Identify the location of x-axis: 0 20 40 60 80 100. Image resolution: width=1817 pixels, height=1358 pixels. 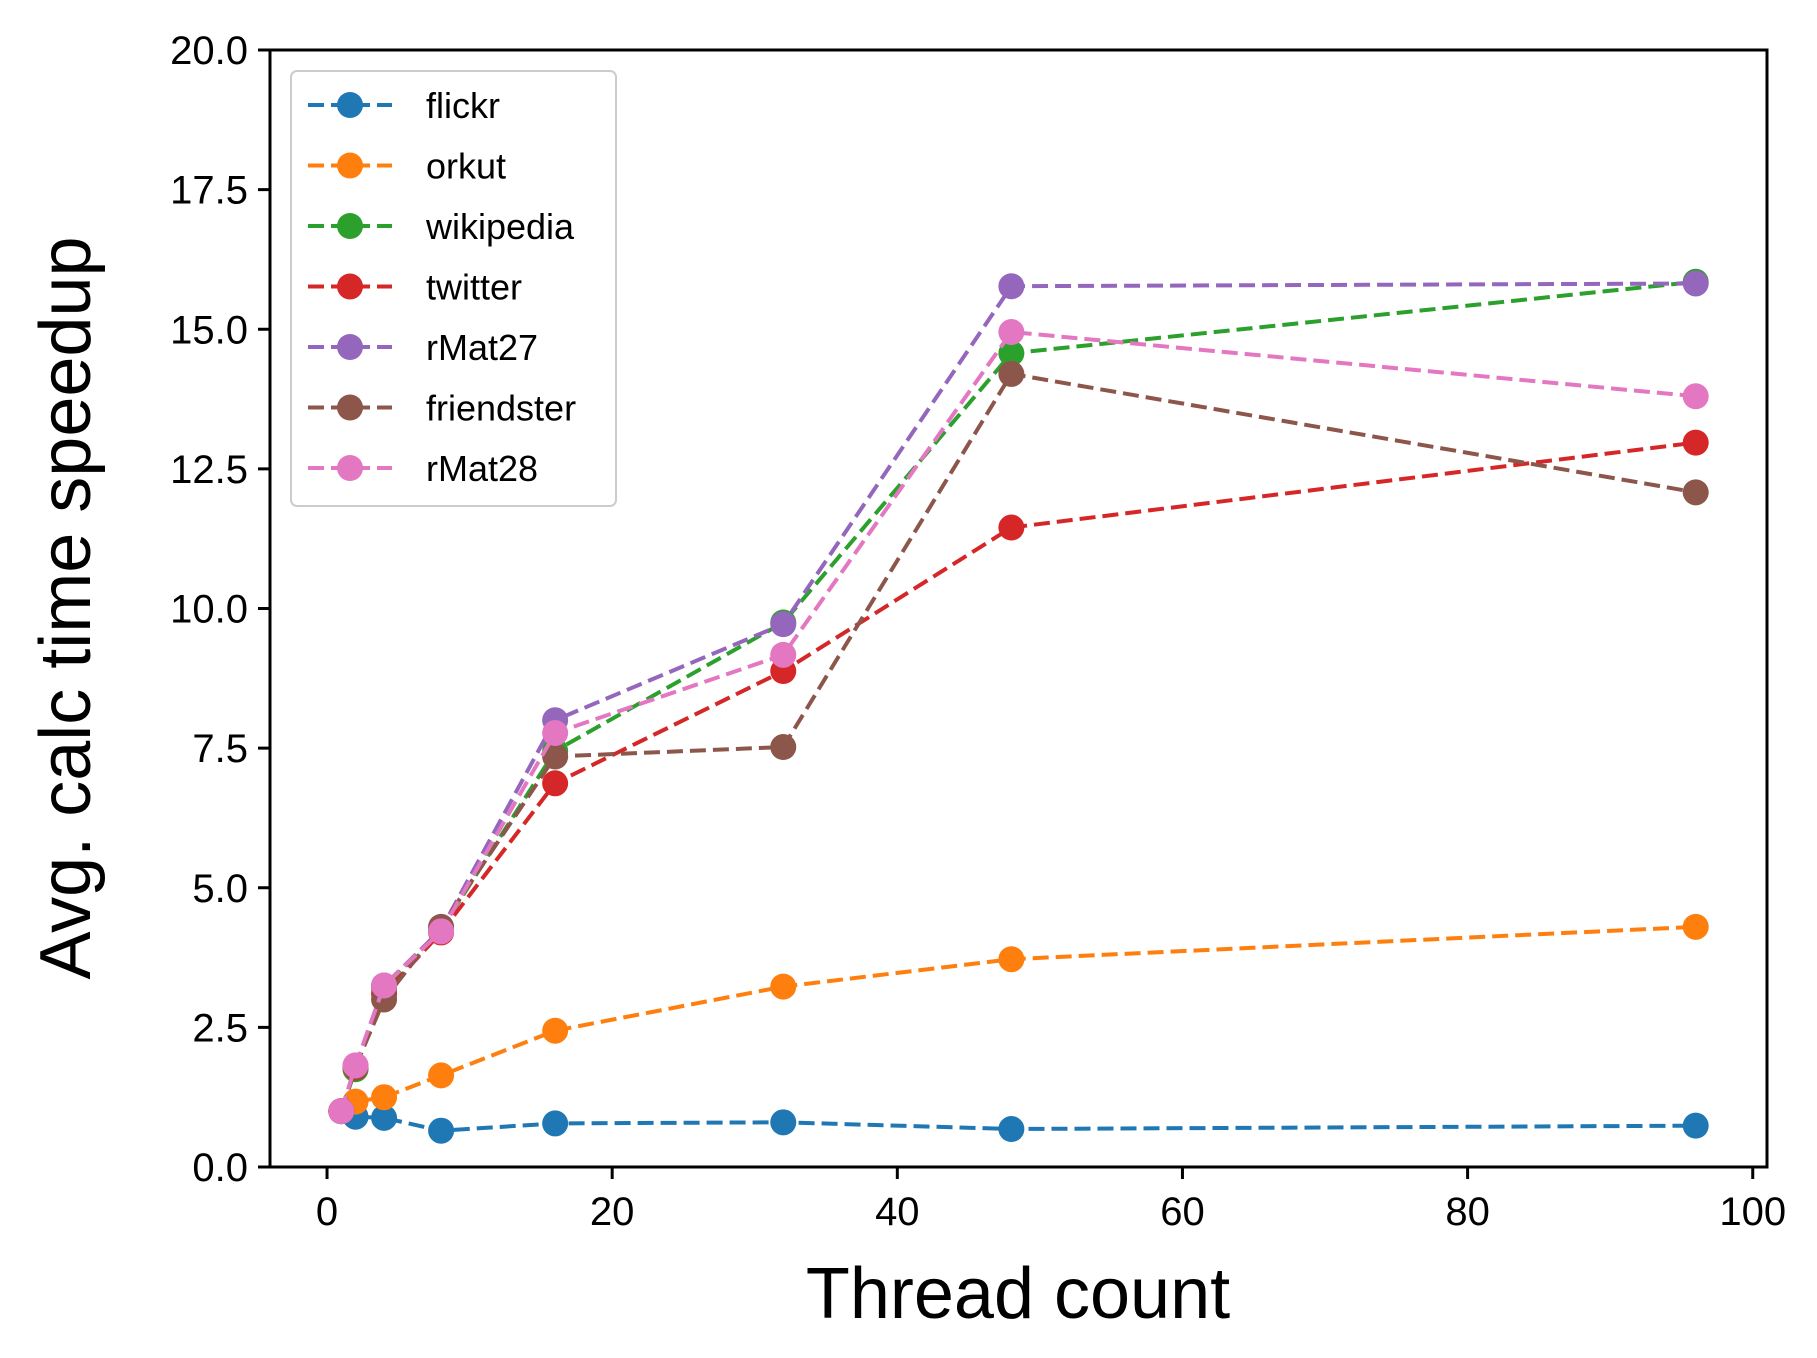
(1051, 1200).